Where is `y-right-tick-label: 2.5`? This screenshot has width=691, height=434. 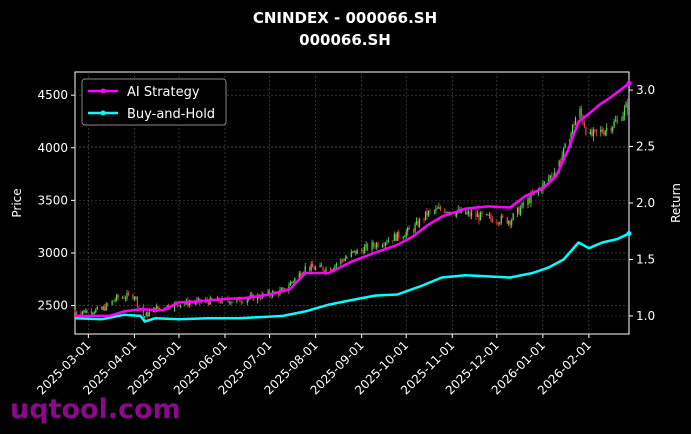
y-right-tick-label: 2.5 is located at coordinates (645, 147).